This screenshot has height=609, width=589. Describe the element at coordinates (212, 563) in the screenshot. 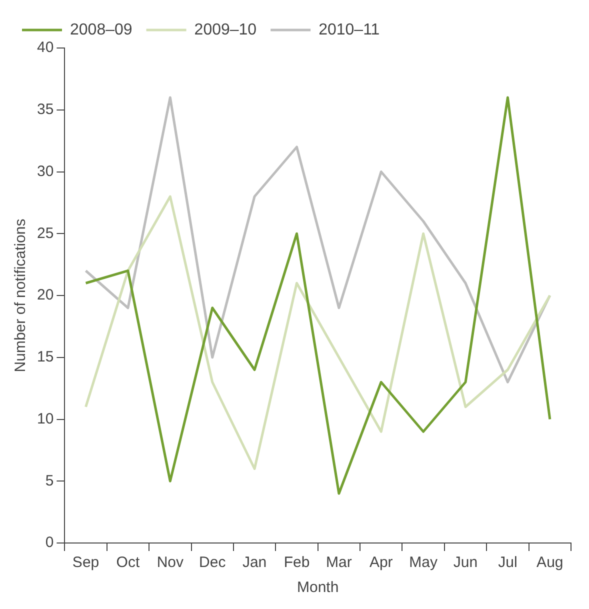

I see `x-tick-label: Dec` at that location.